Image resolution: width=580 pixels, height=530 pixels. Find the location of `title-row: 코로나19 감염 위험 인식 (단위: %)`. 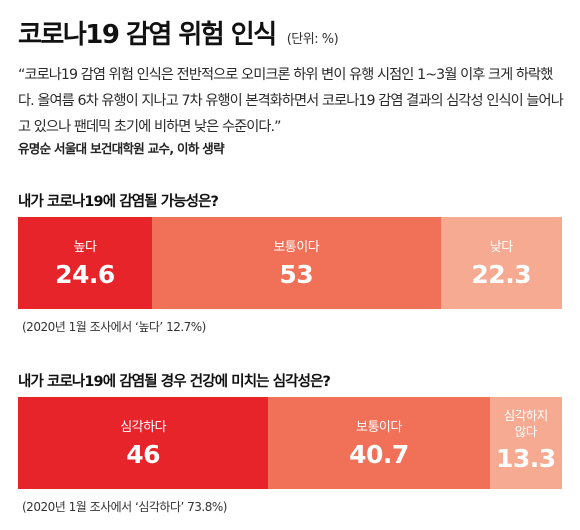

title-row: 코로나19 감염 위험 인식 (단위: %) is located at coordinates (178, 32).